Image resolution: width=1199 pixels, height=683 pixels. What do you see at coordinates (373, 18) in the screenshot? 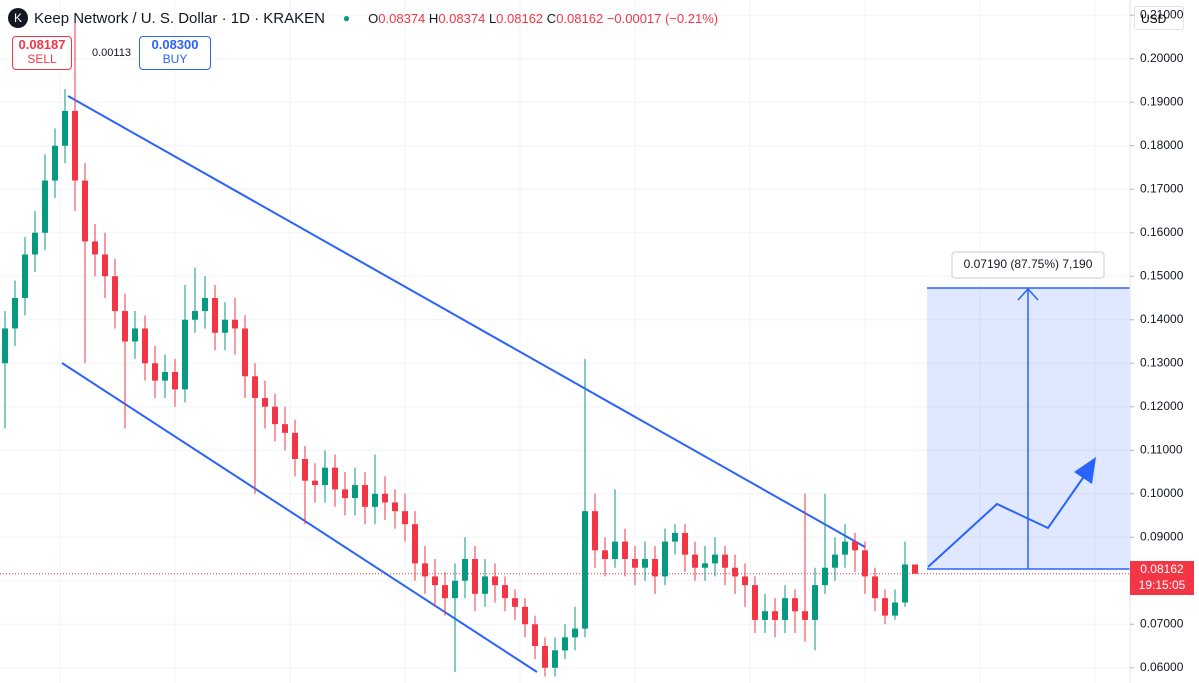
I see `open-label: O` at bounding box center [373, 18].